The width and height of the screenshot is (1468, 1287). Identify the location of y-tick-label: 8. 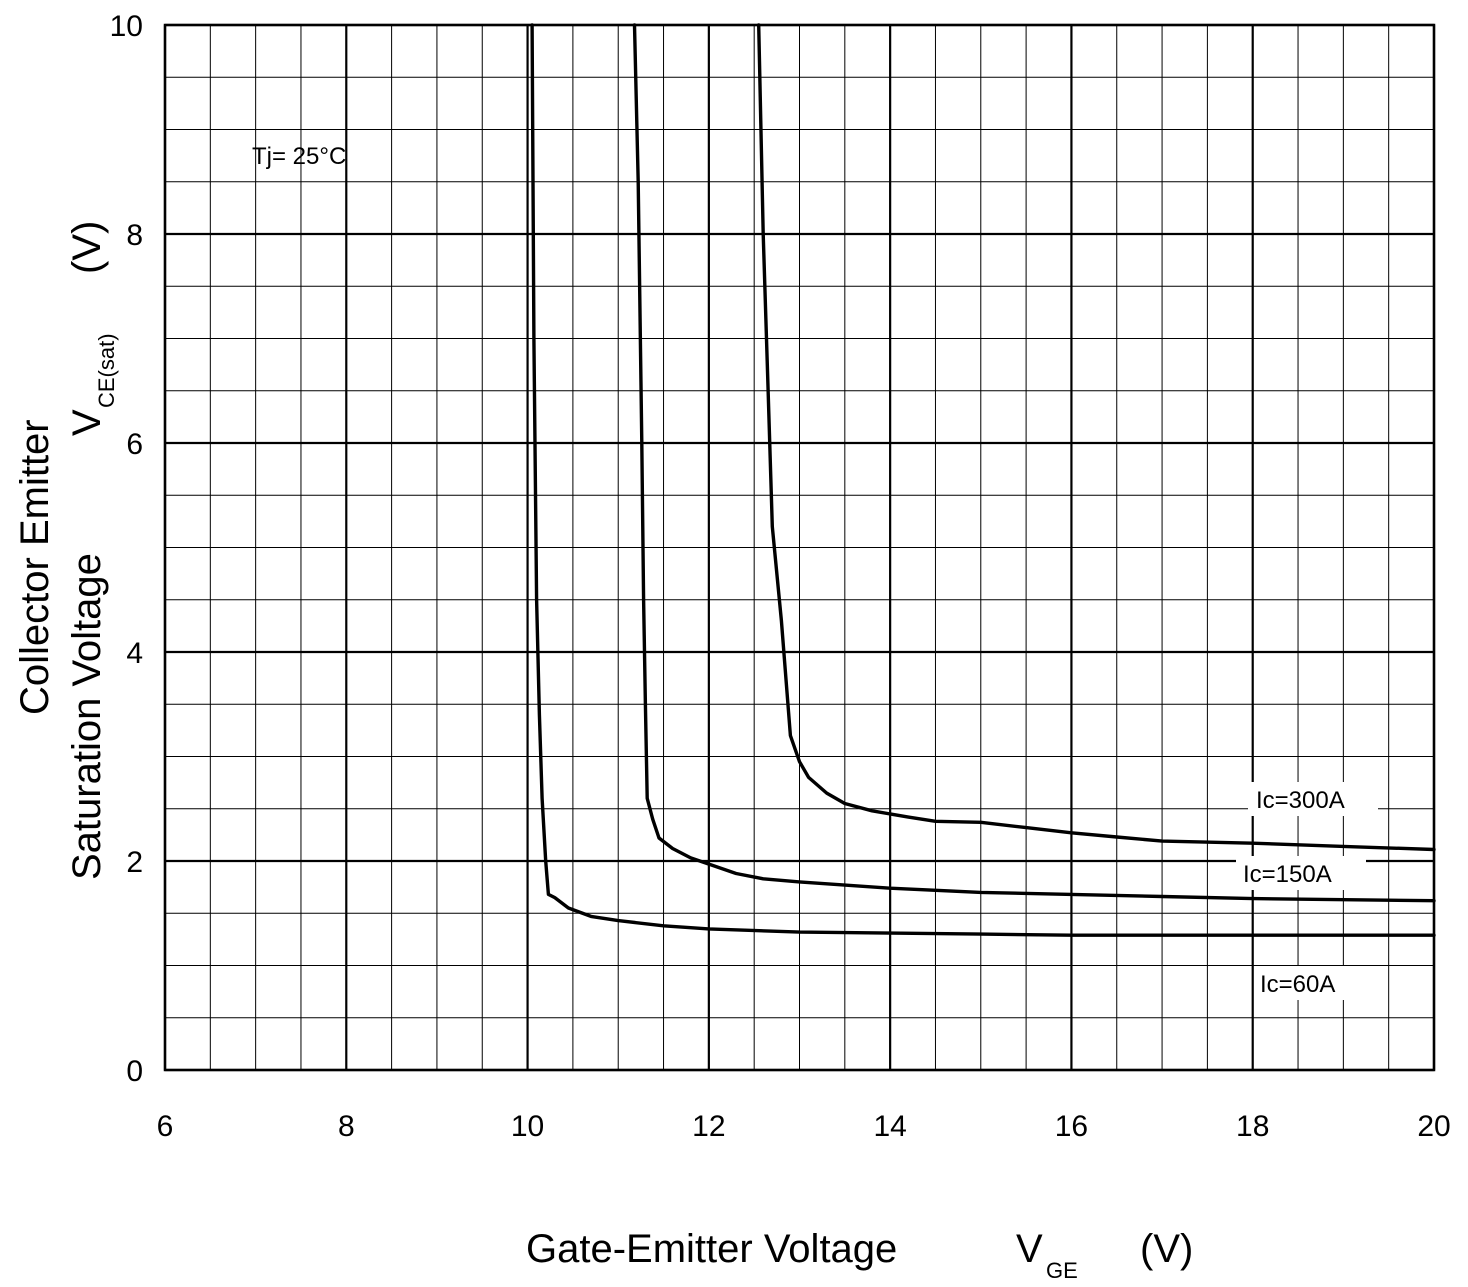
(134, 235).